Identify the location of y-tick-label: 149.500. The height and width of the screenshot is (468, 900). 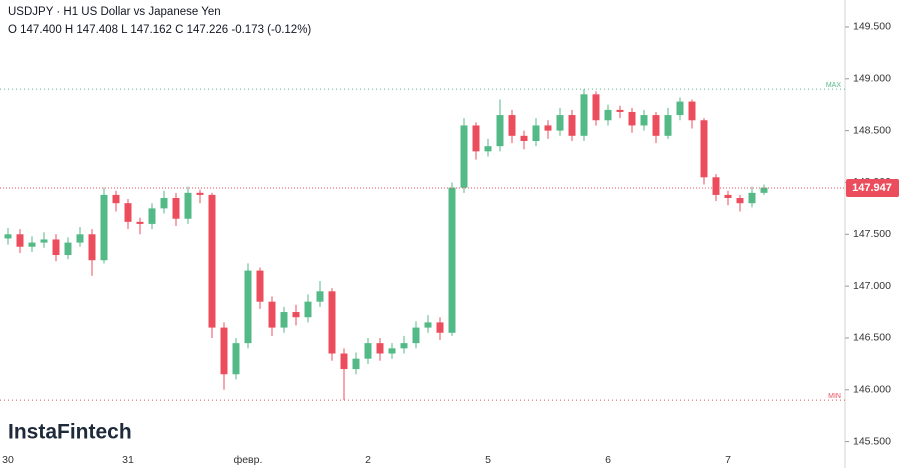
(872, 27).